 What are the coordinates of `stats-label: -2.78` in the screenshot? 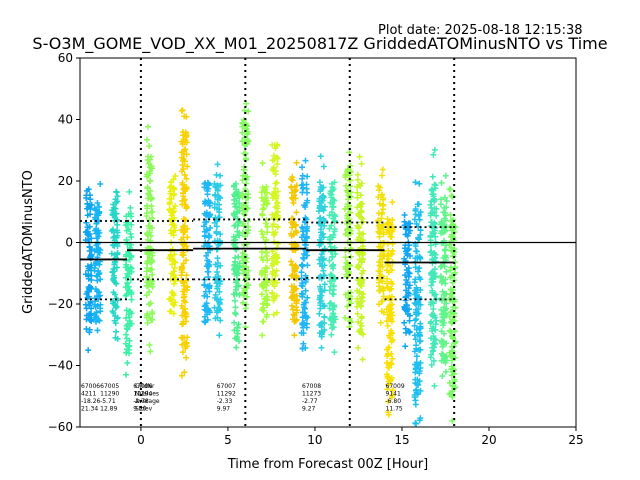 It's located at (141, 401).